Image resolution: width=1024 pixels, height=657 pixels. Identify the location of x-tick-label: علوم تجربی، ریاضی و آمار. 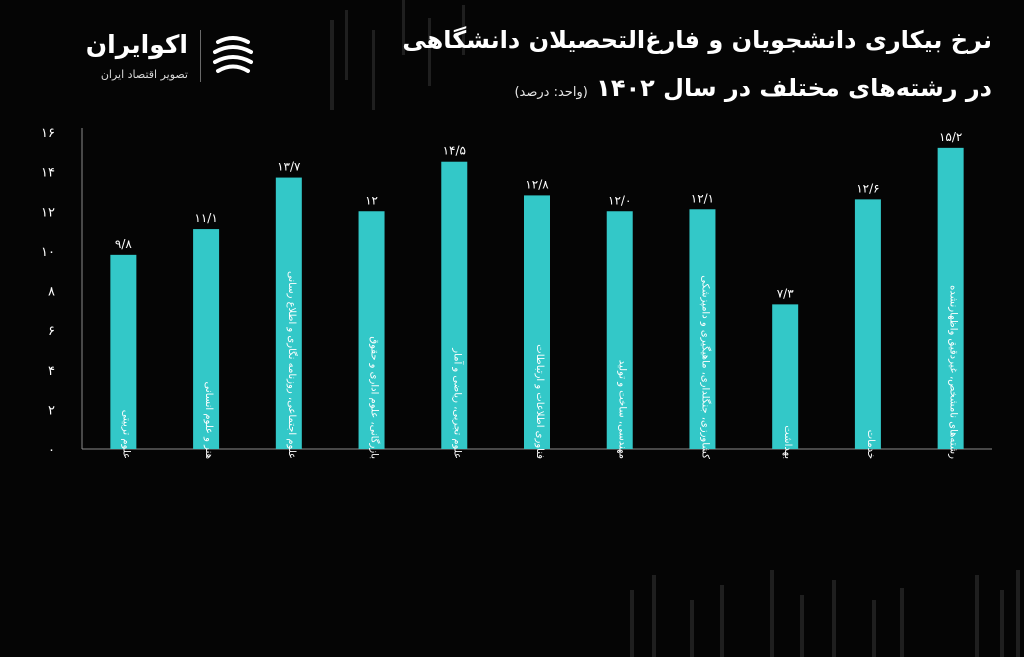
(457, 403).